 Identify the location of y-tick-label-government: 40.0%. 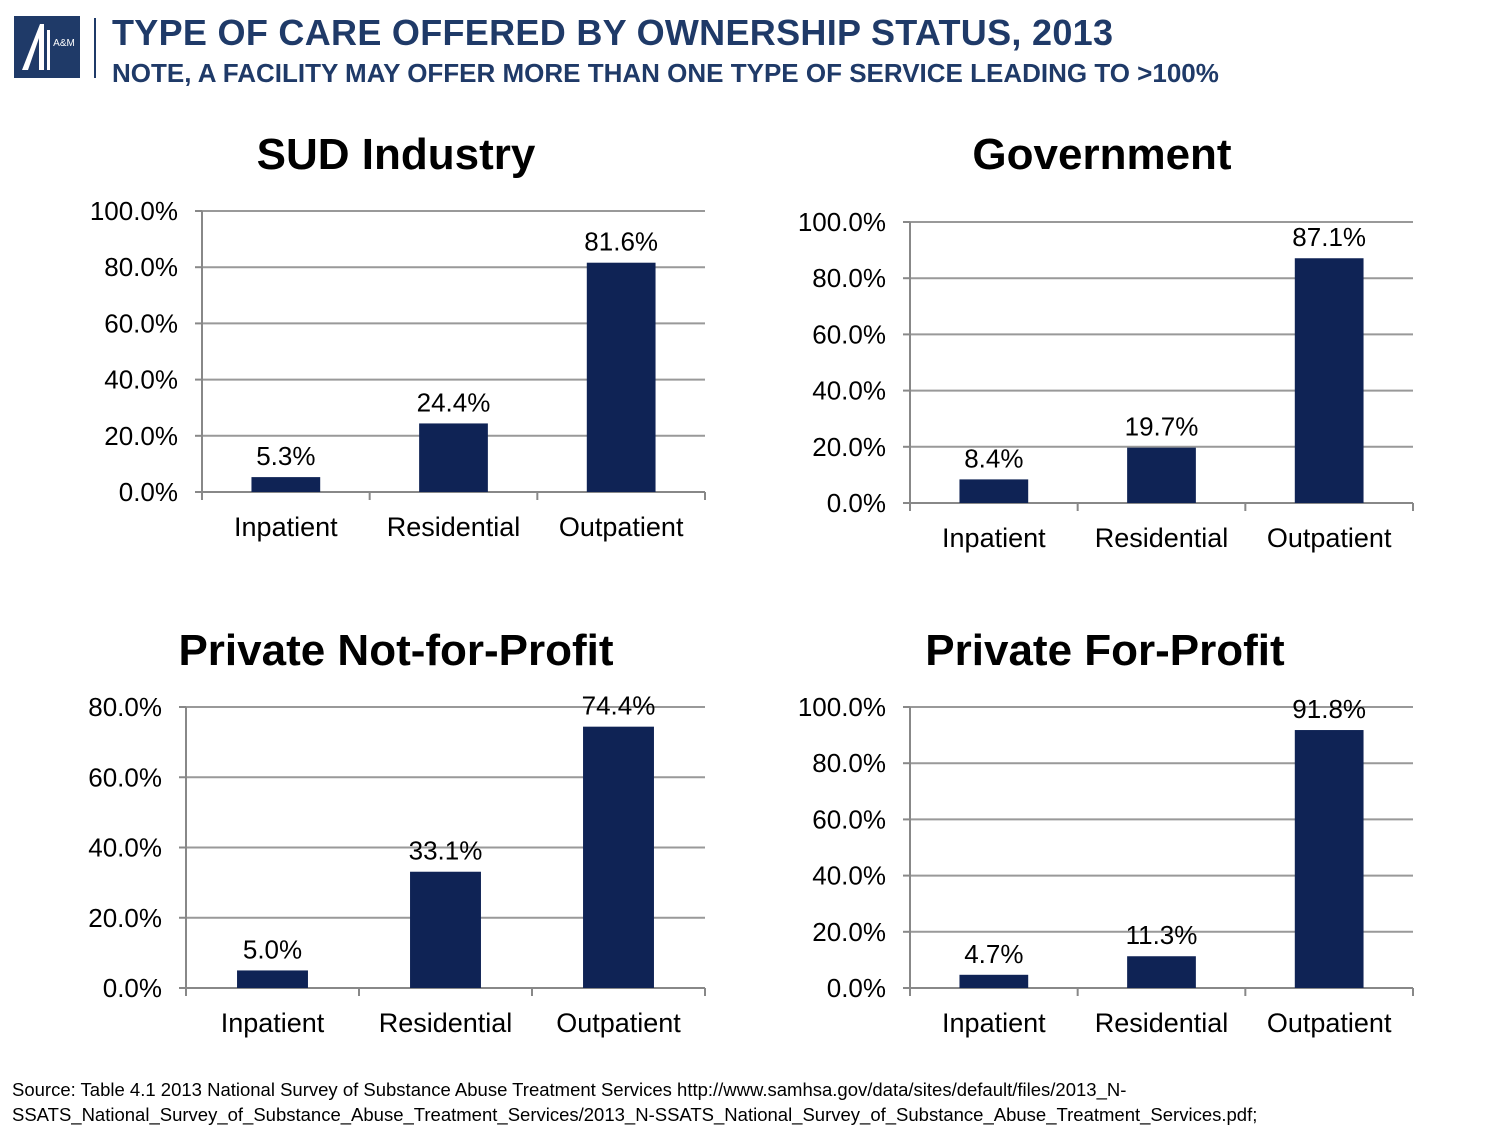
(849, 391).